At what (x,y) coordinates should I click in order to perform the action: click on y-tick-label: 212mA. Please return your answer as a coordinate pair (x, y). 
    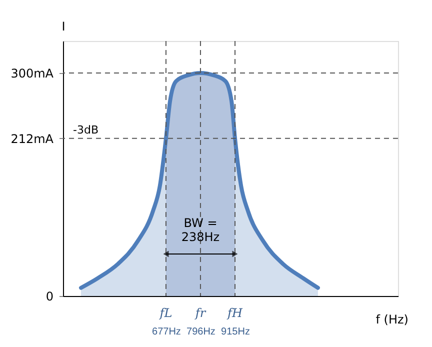
    Looking at the image, I should click on (32, 139).